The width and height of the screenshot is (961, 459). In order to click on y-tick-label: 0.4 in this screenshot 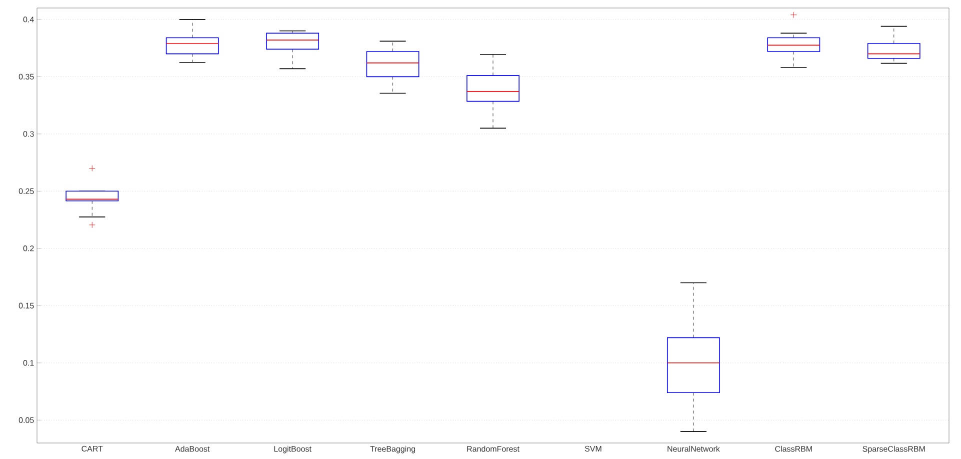, I will do `click(28, 19)`.